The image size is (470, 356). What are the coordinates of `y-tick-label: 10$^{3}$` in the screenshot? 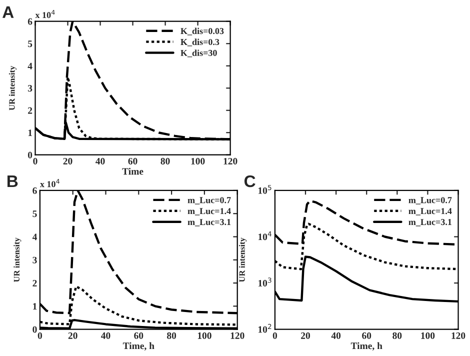 It's located at (265, 282).